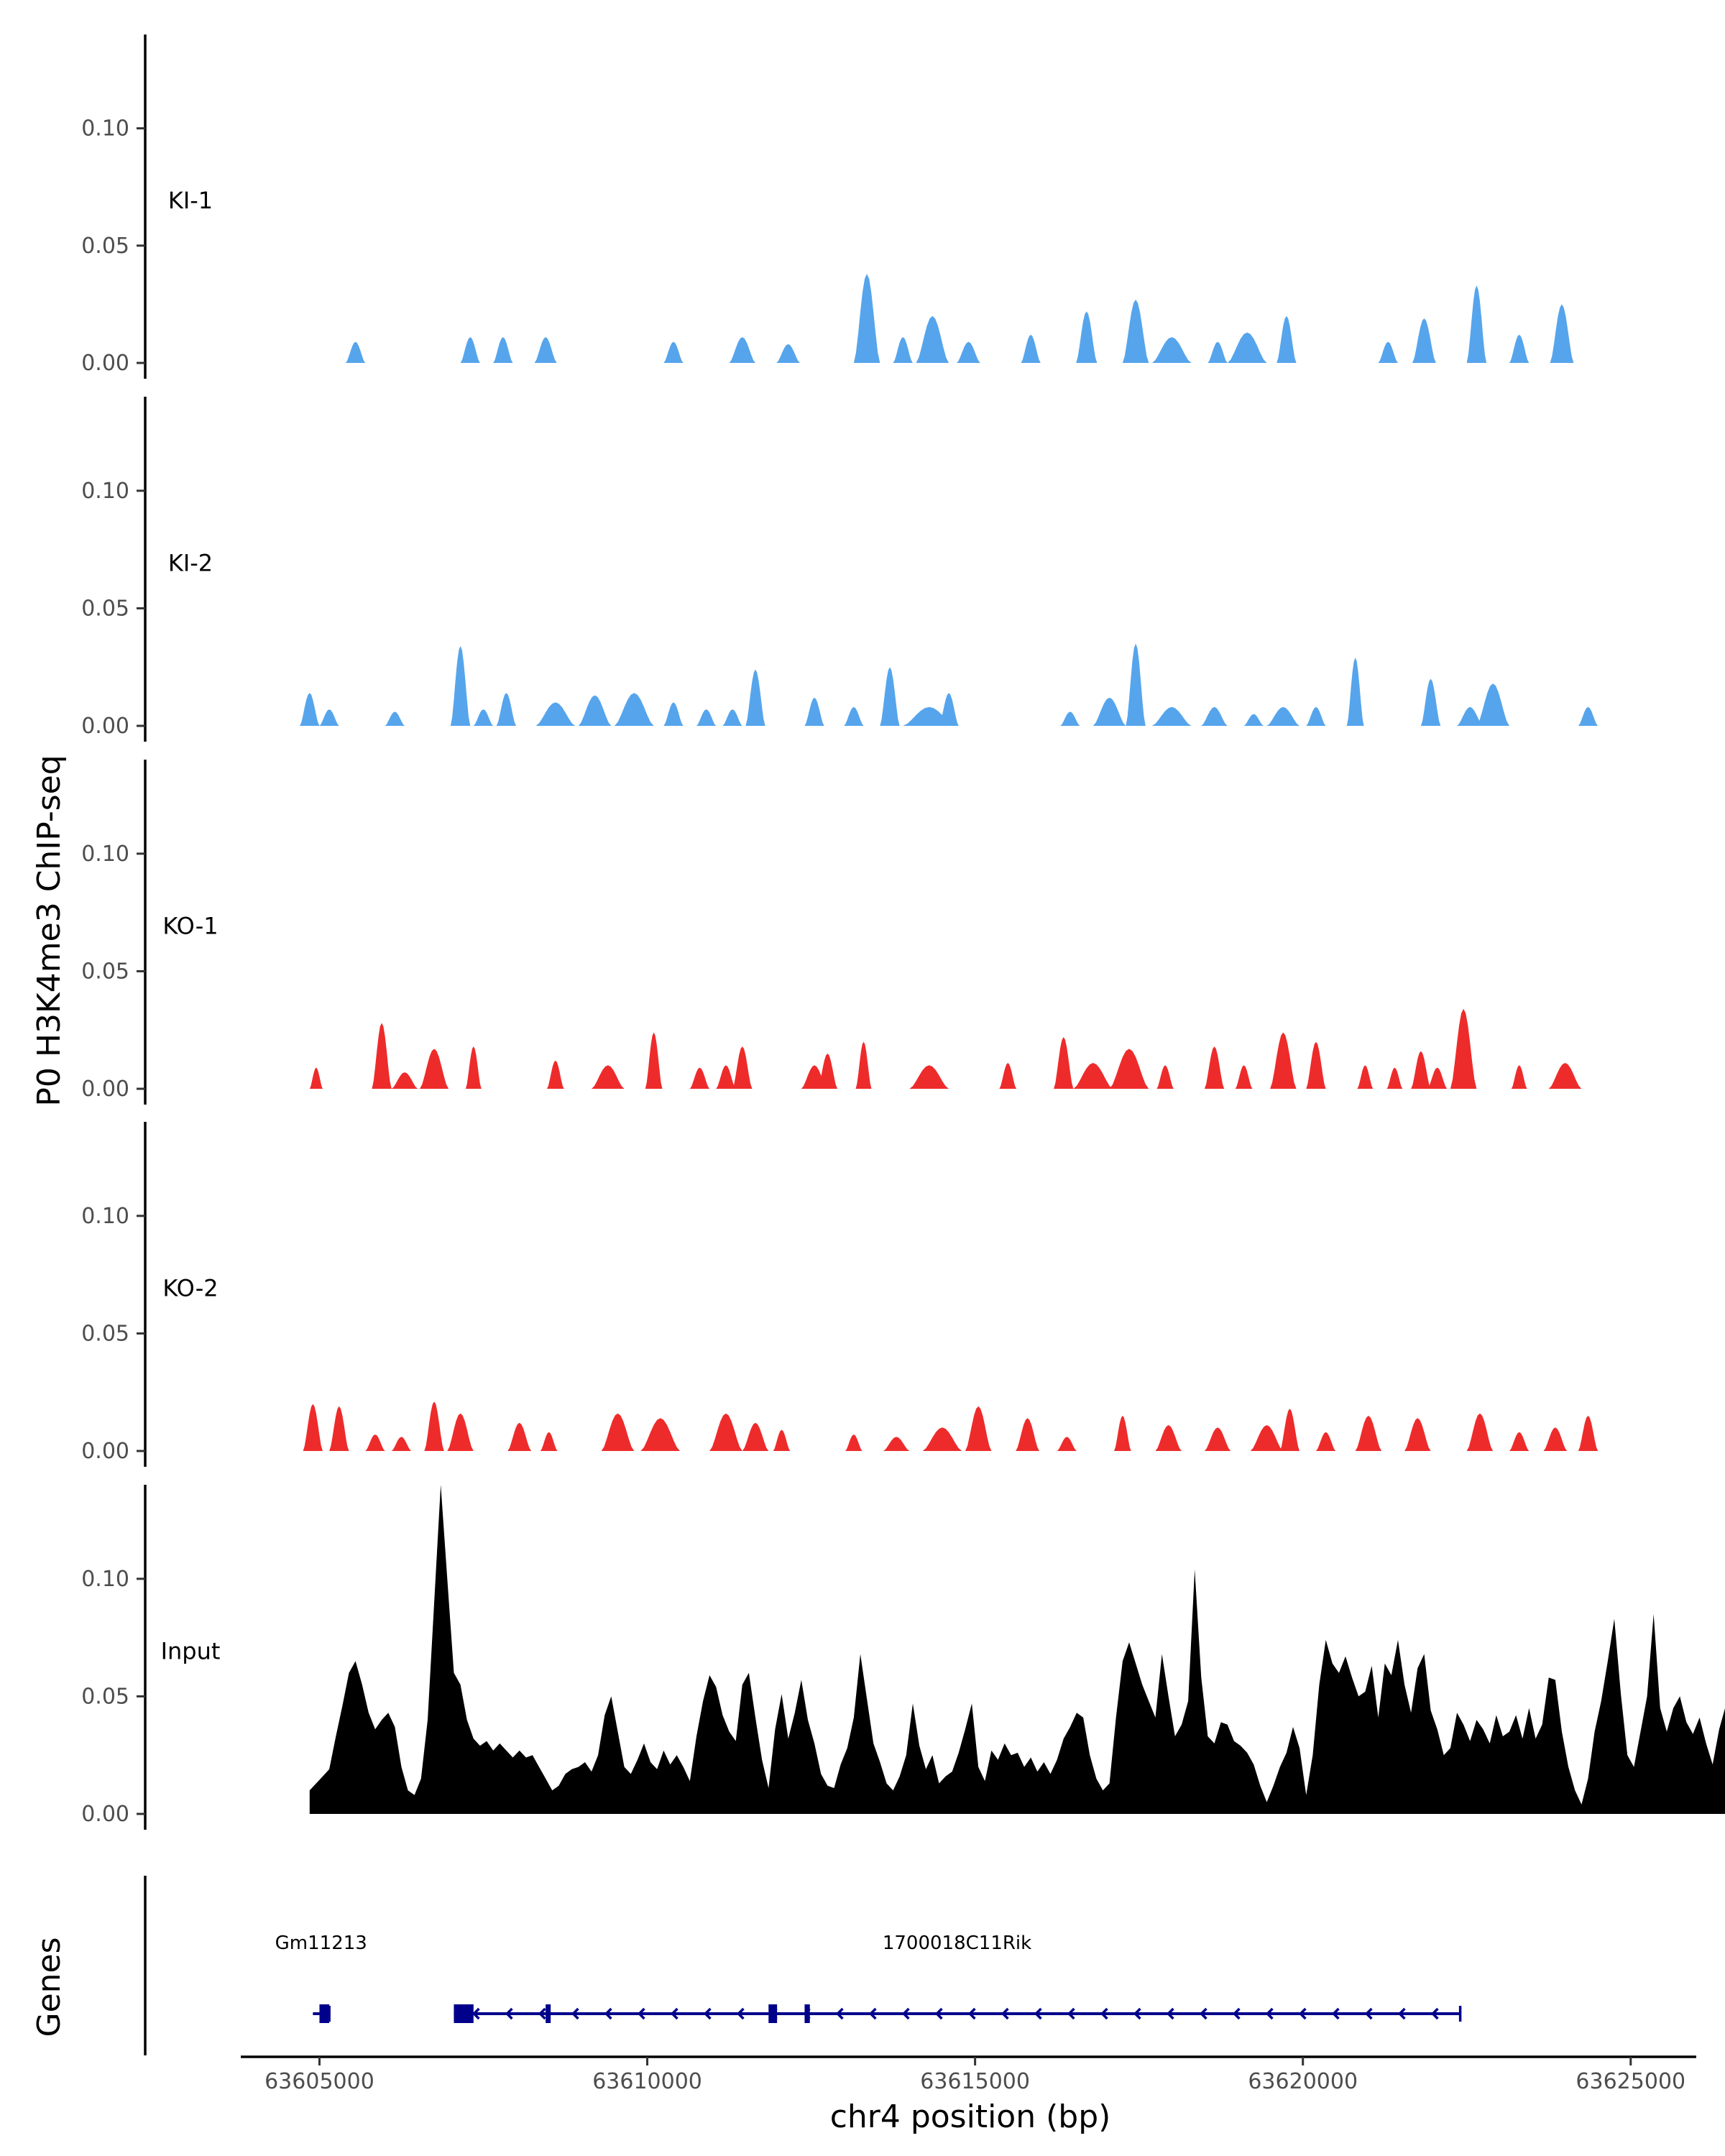 This screenshot has height=2156, width=1725. Describe the element at coordinates (957, 1943) in the screenshot. I see `gene-label: 1700018C11Rik` at that location.